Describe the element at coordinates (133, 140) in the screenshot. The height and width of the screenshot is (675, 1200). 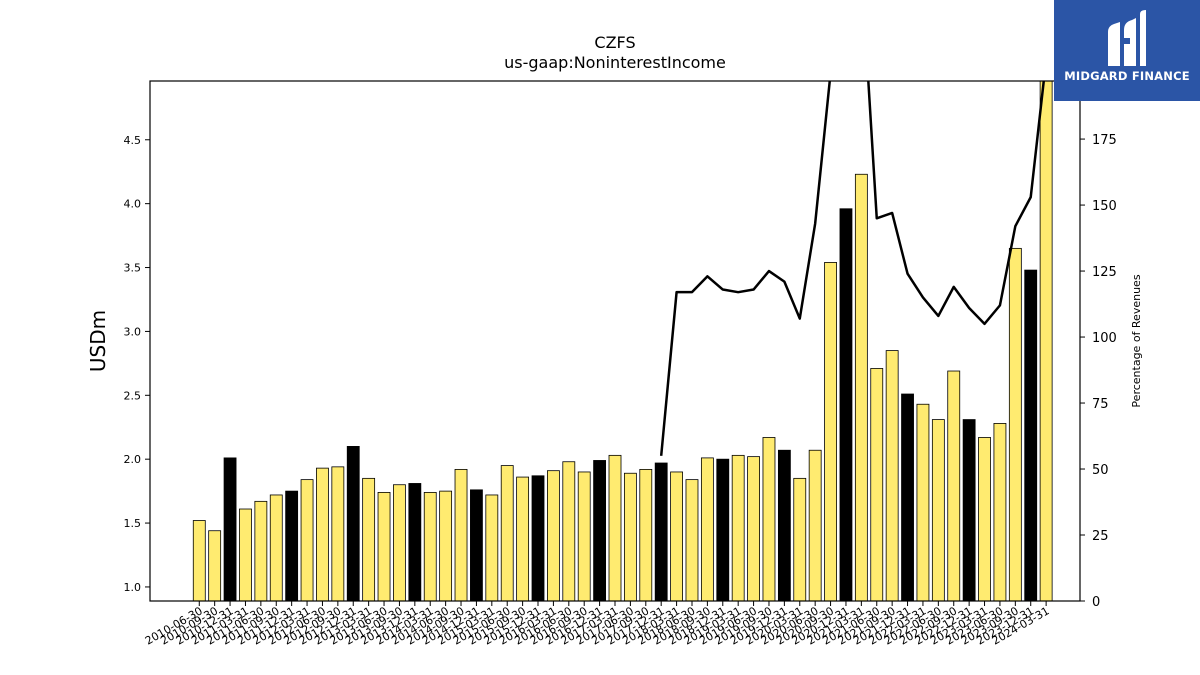
I see `y-tick-label: 4.5` at that location.